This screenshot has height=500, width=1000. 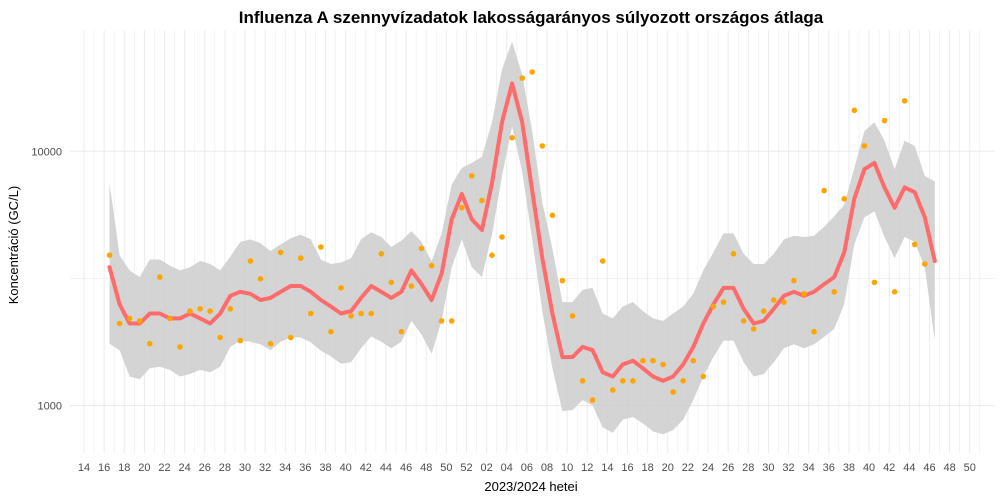 I want to click on x-tick-label: 02, so click(x=486, y=468).